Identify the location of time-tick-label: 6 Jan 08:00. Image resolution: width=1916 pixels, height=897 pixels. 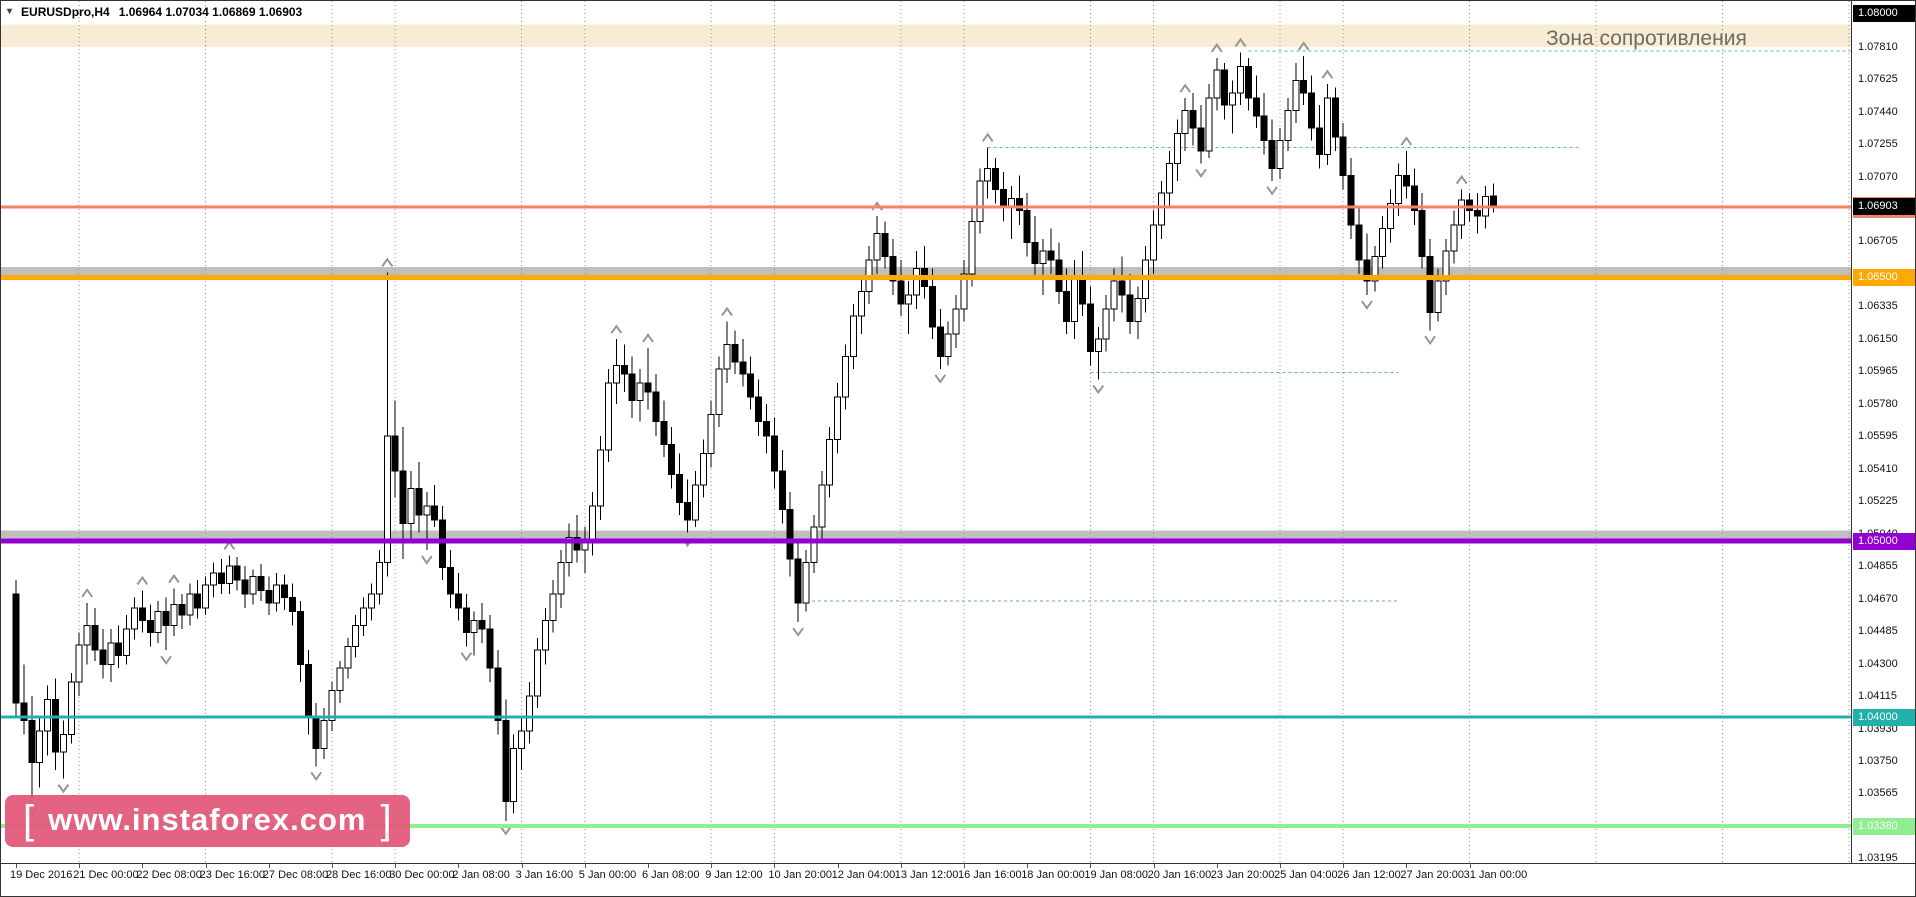
(671, 875).